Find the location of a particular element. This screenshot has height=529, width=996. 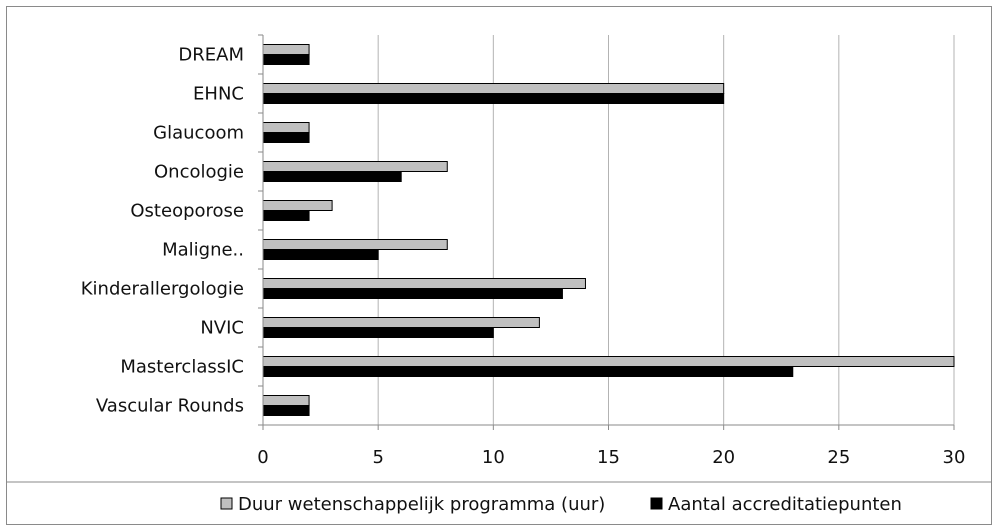

legend-swatch-aantal is located at coordinates (656, 503).